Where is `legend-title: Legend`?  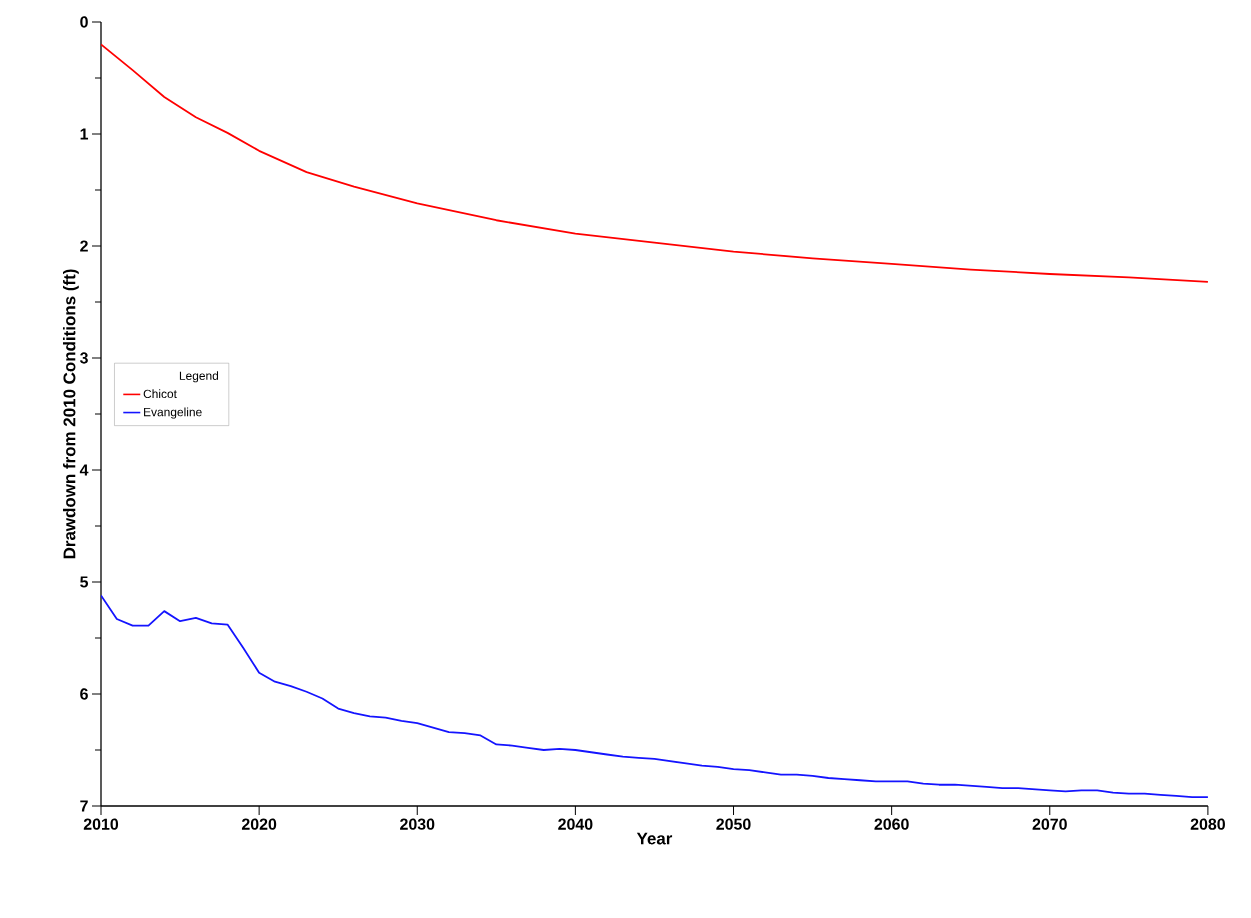
legend-title: Legend is located at coordinates (199, 377).